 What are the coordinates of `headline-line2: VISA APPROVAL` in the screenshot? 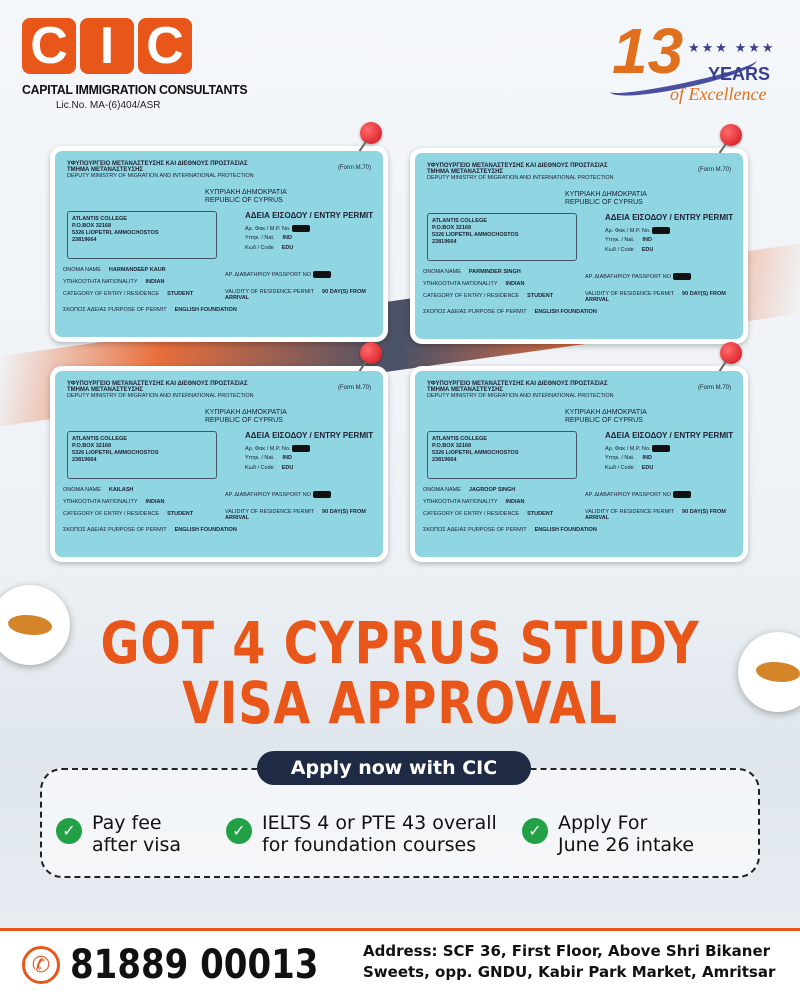 It's located at (400, 703).